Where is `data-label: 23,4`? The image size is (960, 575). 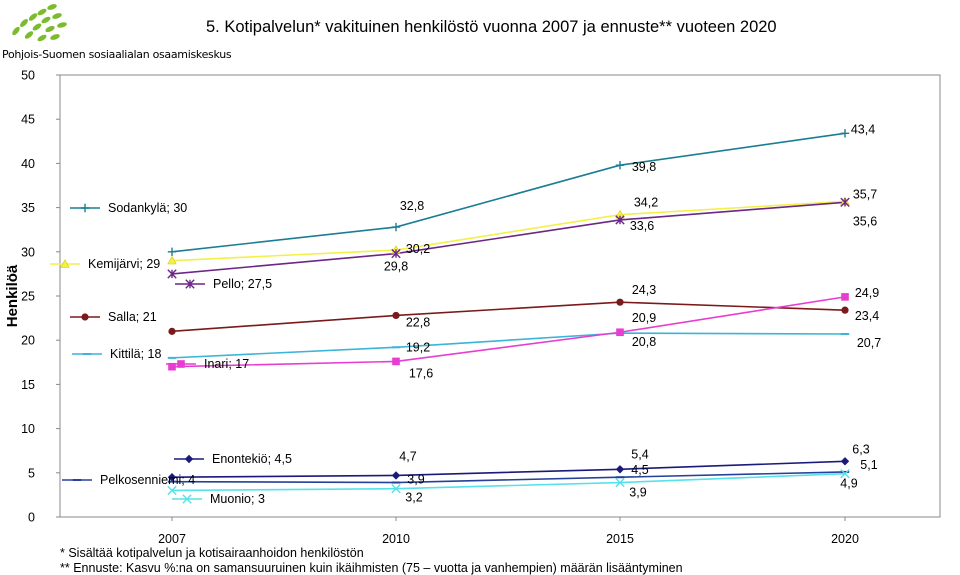
data-label: 23,4 is located at coordinates (867, 316).